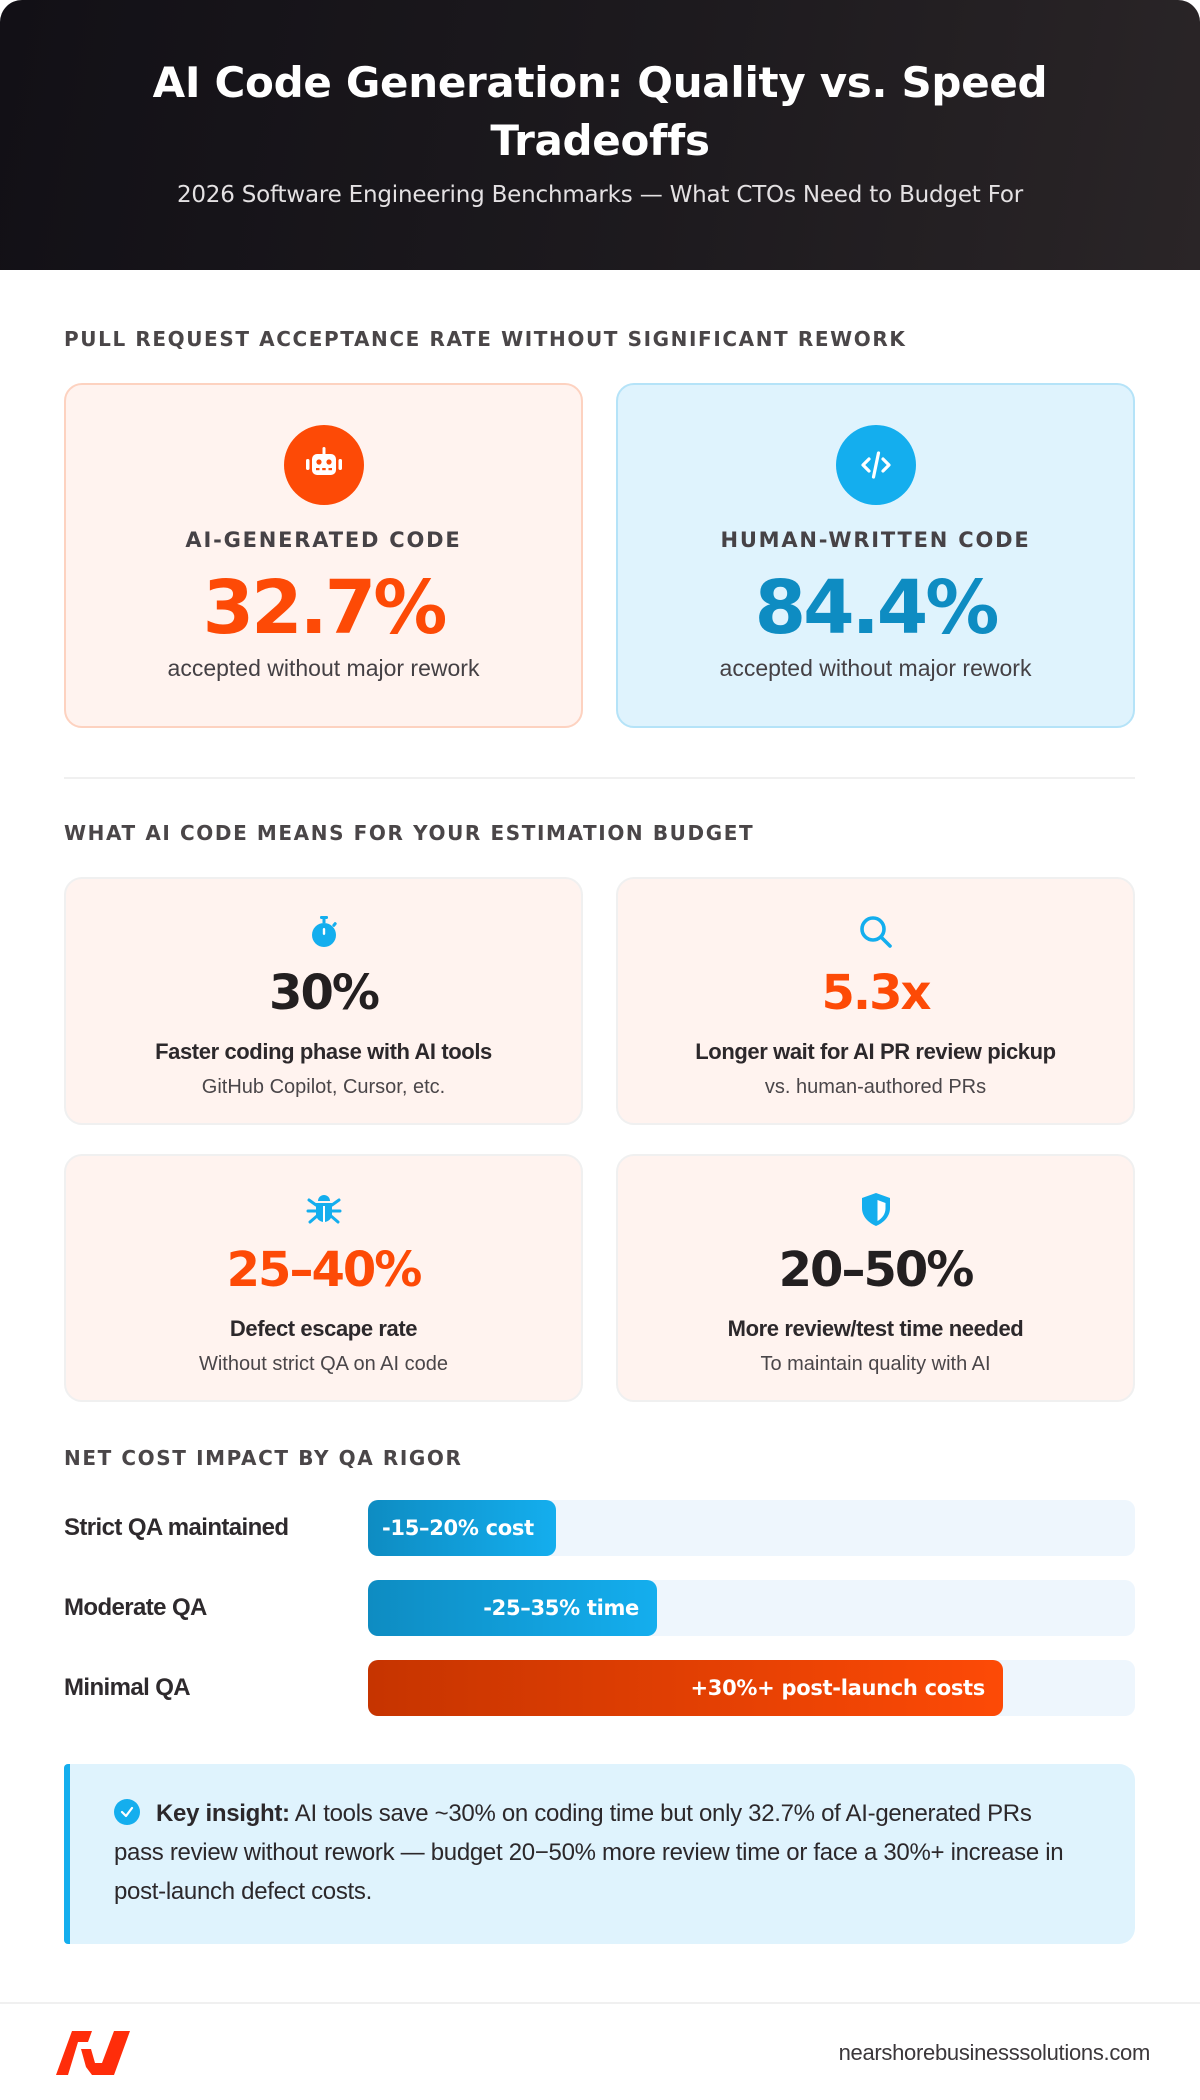 The height and width of the screenshot is (2100, 1200). I want to click on ai-card-label: AI-GENERATED CODE, so click(323, 540).